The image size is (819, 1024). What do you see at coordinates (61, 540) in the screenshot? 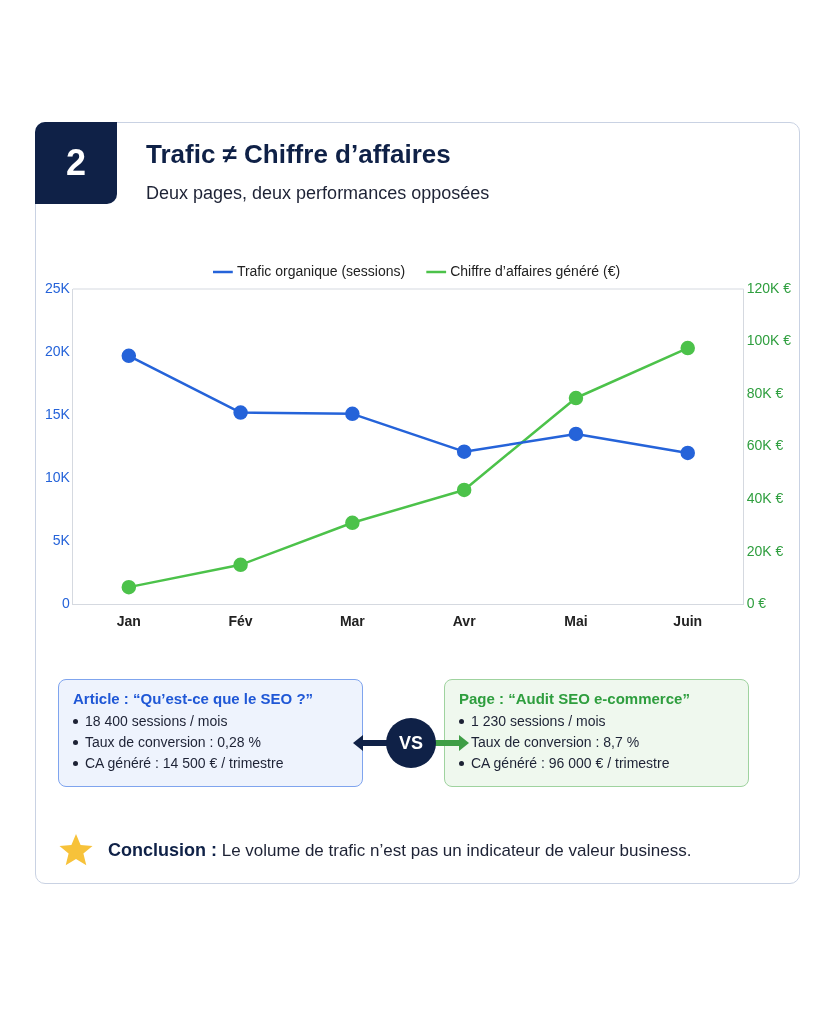
I see `y-tick-label: 5K` at bounding box center [61, 540].